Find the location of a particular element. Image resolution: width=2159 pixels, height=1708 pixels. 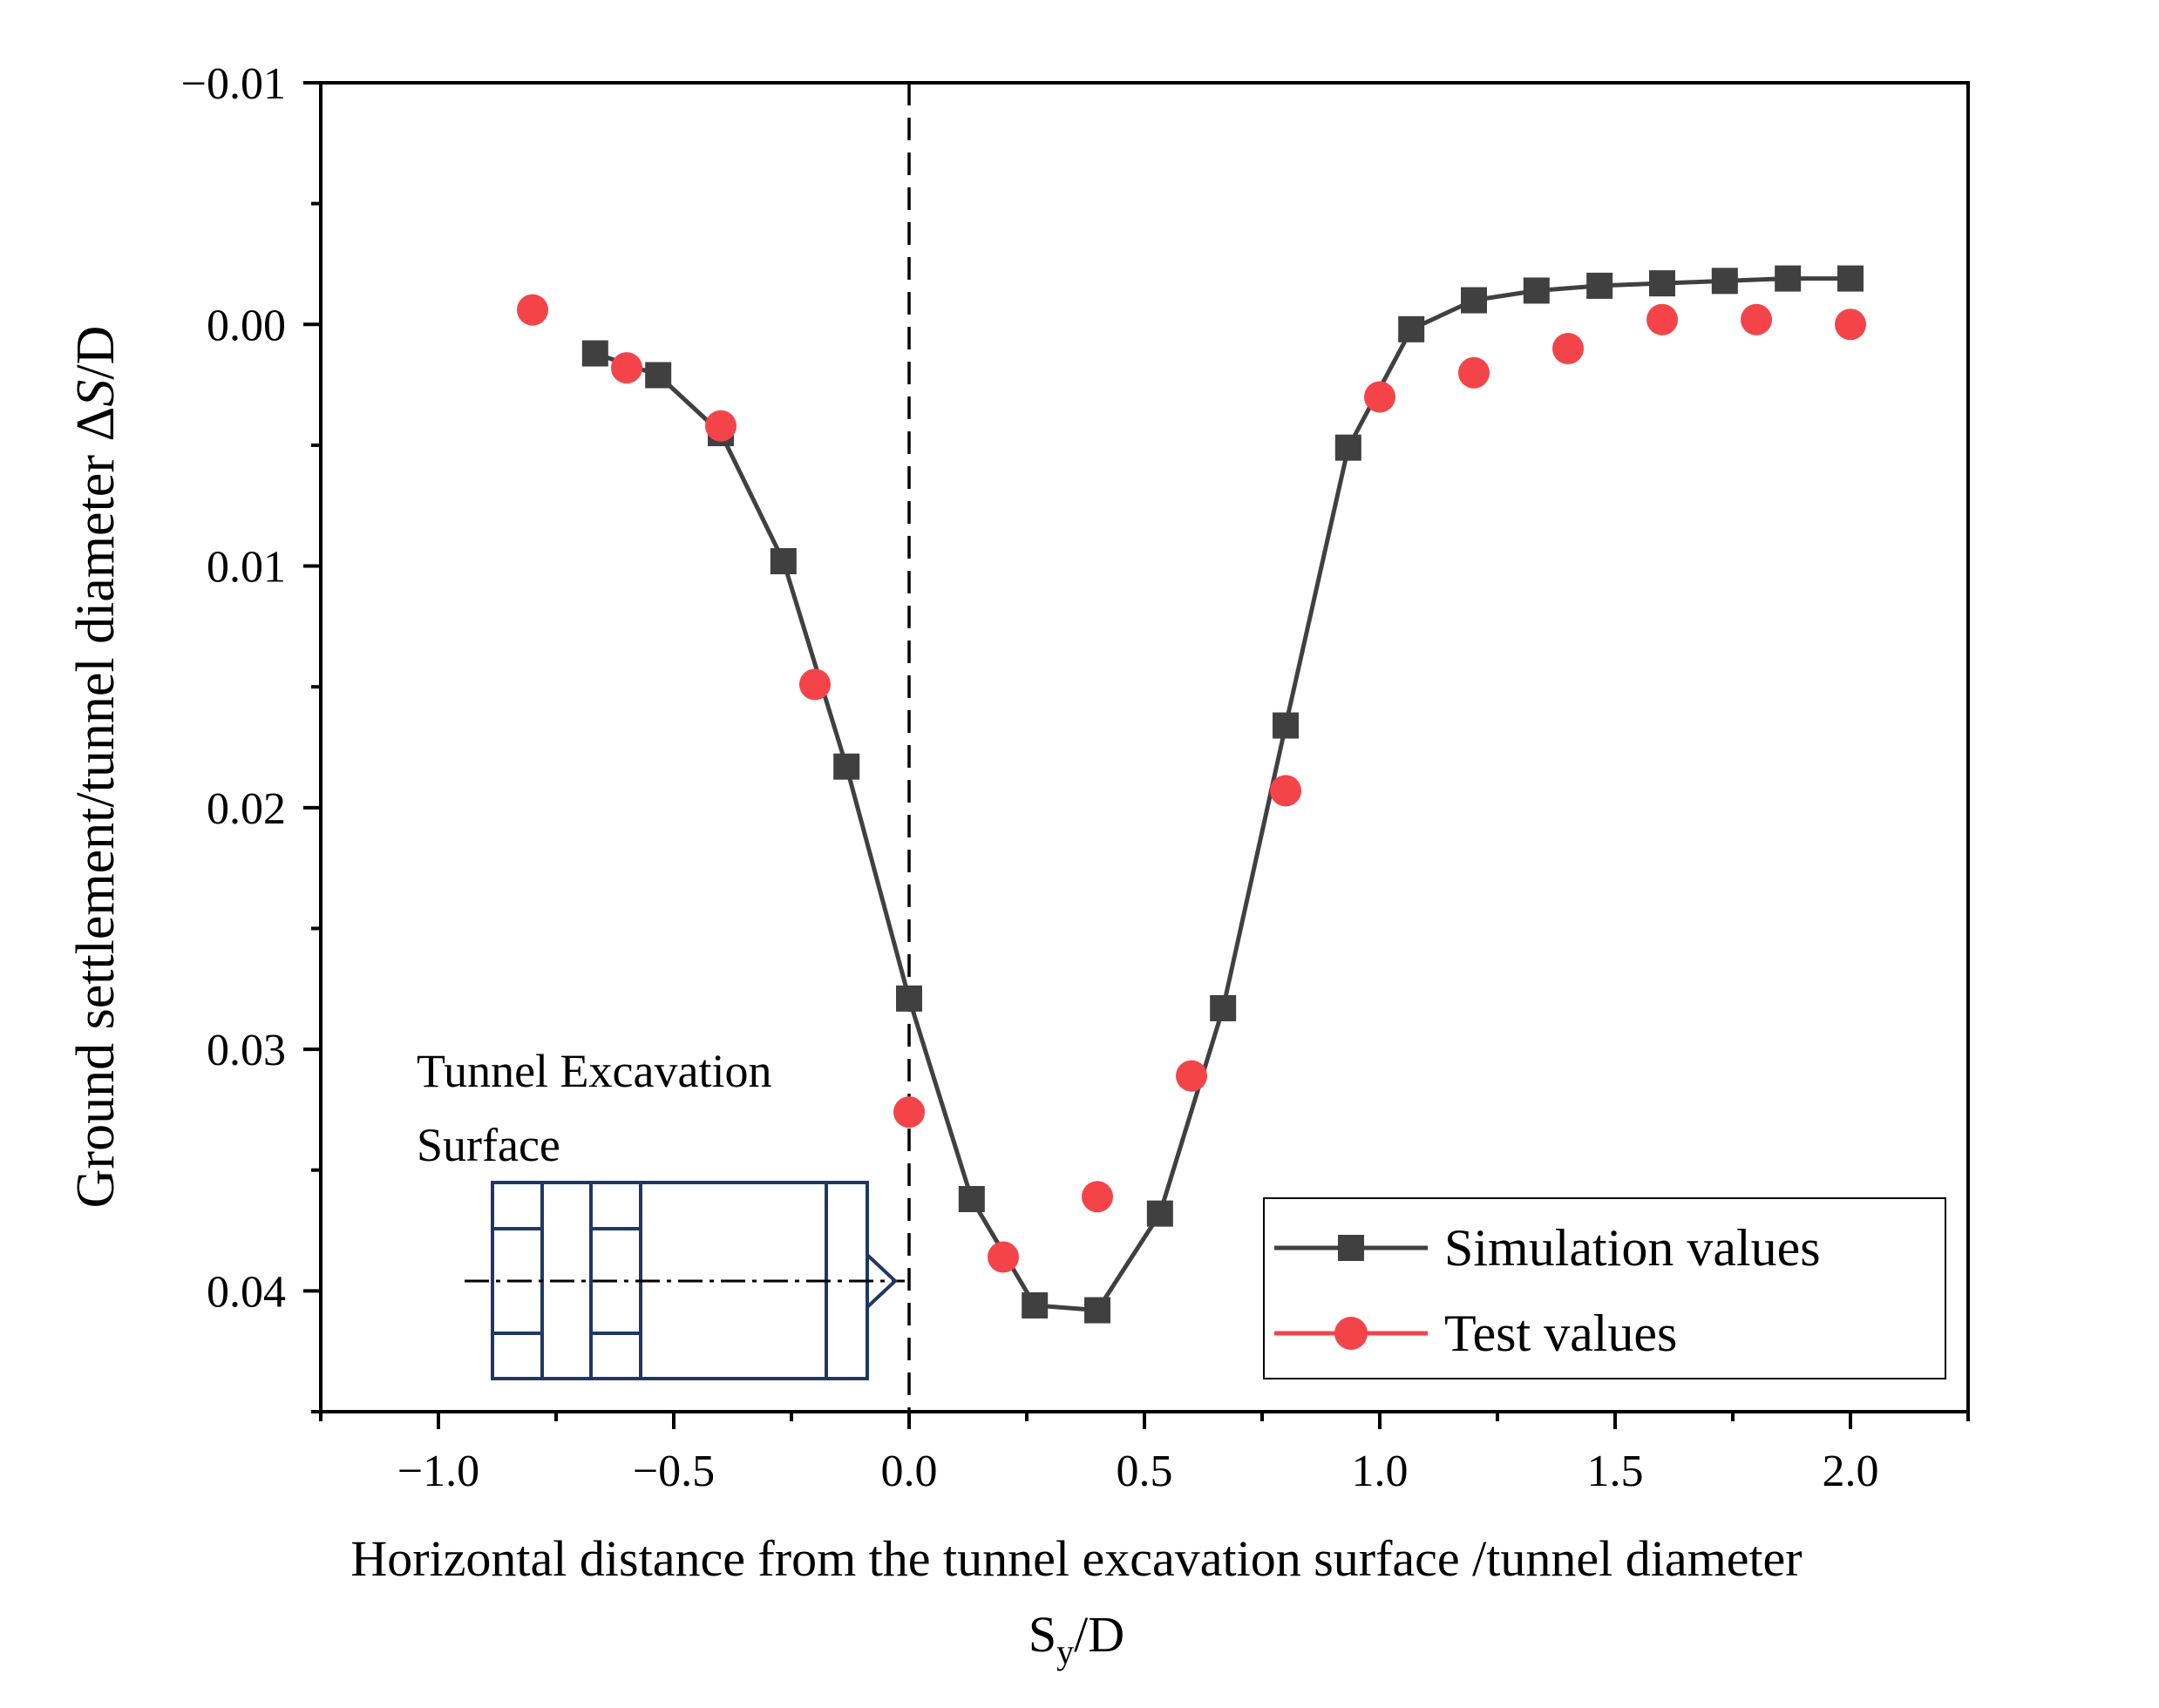

legend: Simulation values Test values is located at coordinates (1604, 1288).